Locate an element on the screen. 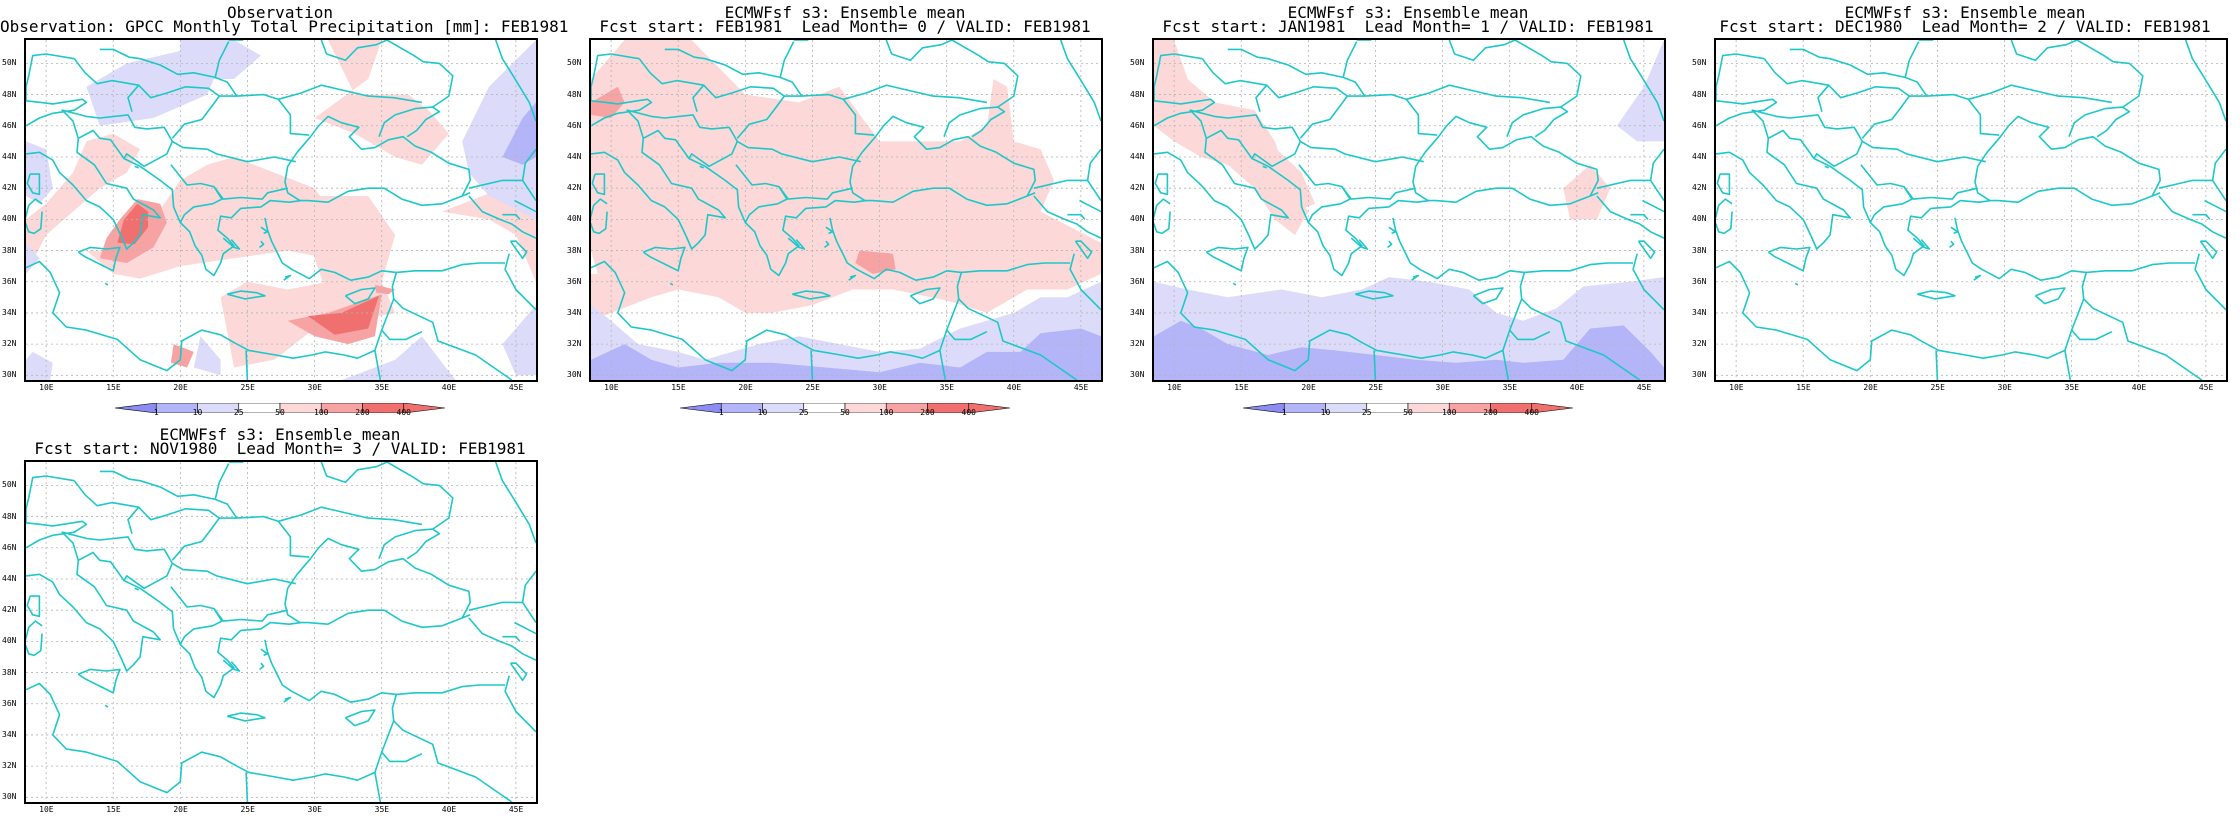  lat-tick-label: 42N is located at coordinates (9, 610).